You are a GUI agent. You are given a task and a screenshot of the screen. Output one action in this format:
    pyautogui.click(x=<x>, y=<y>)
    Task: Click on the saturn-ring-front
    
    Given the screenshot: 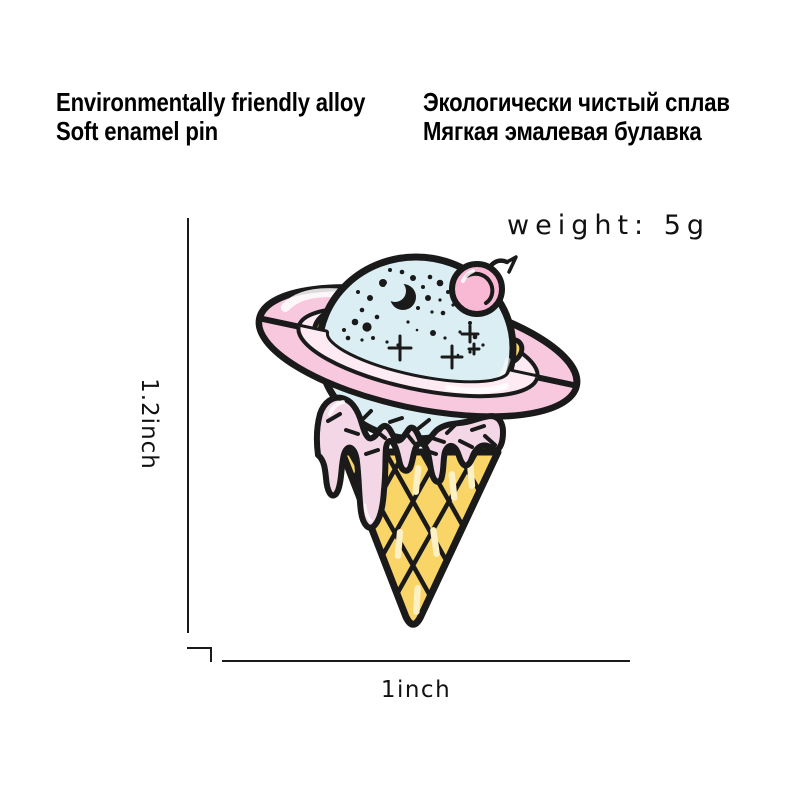 What is the action you would take?
    pyautogui.click(x=418, y=367)
    